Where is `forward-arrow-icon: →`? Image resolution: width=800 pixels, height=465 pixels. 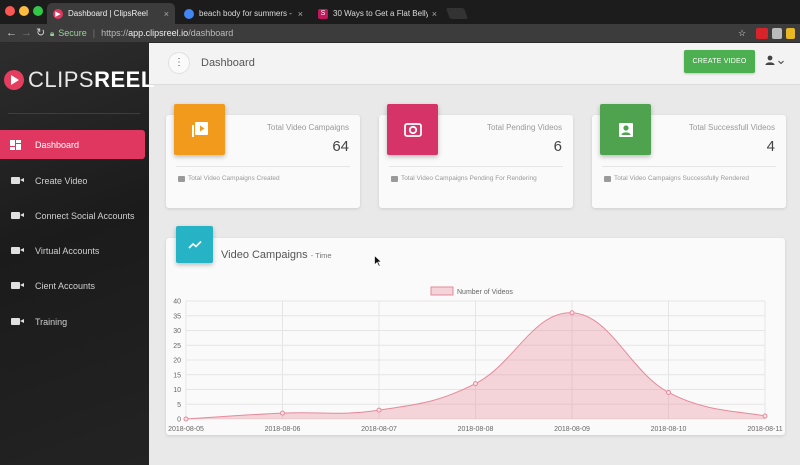
forward-arrow-icon: → is located at coordinates (26, 33).